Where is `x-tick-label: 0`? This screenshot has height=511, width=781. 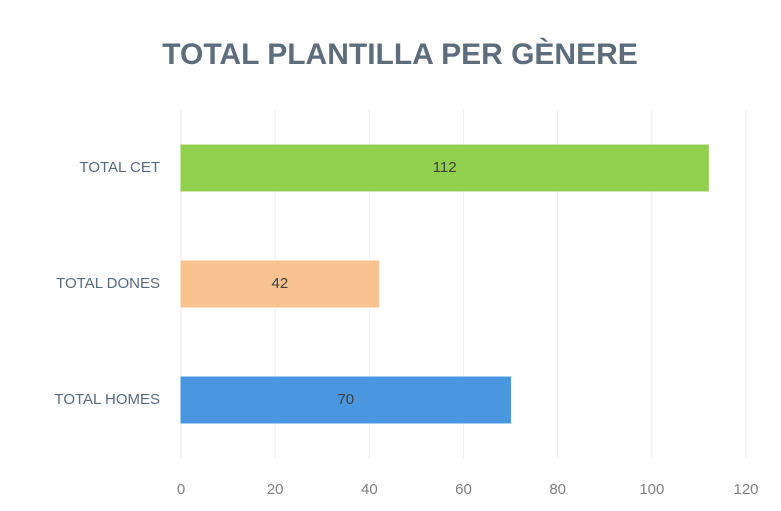
x-tick-label: 0 is located at coordinates (181, 489).